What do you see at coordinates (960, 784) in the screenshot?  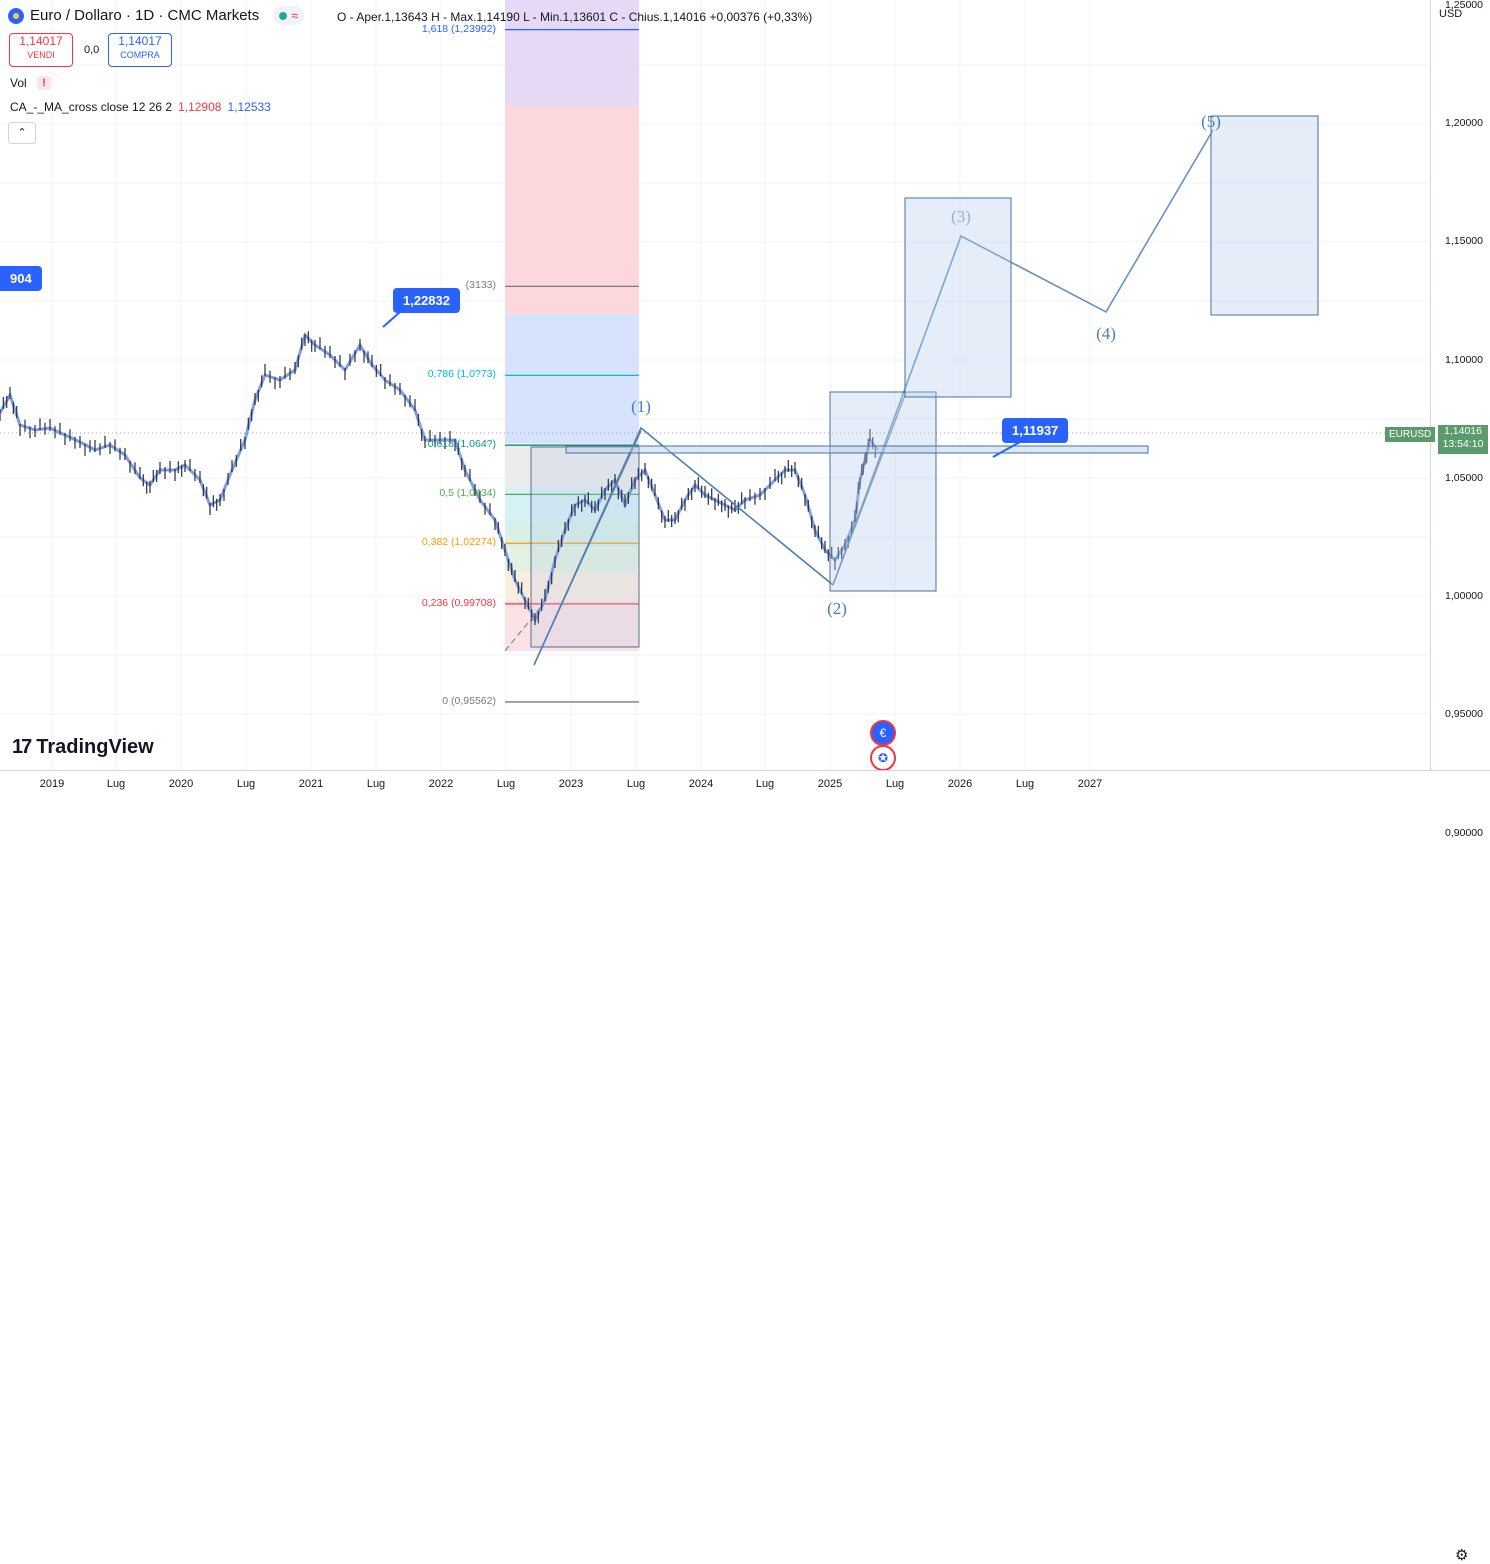 I see `time-tick: 2026` at bounding box center [960, 784].